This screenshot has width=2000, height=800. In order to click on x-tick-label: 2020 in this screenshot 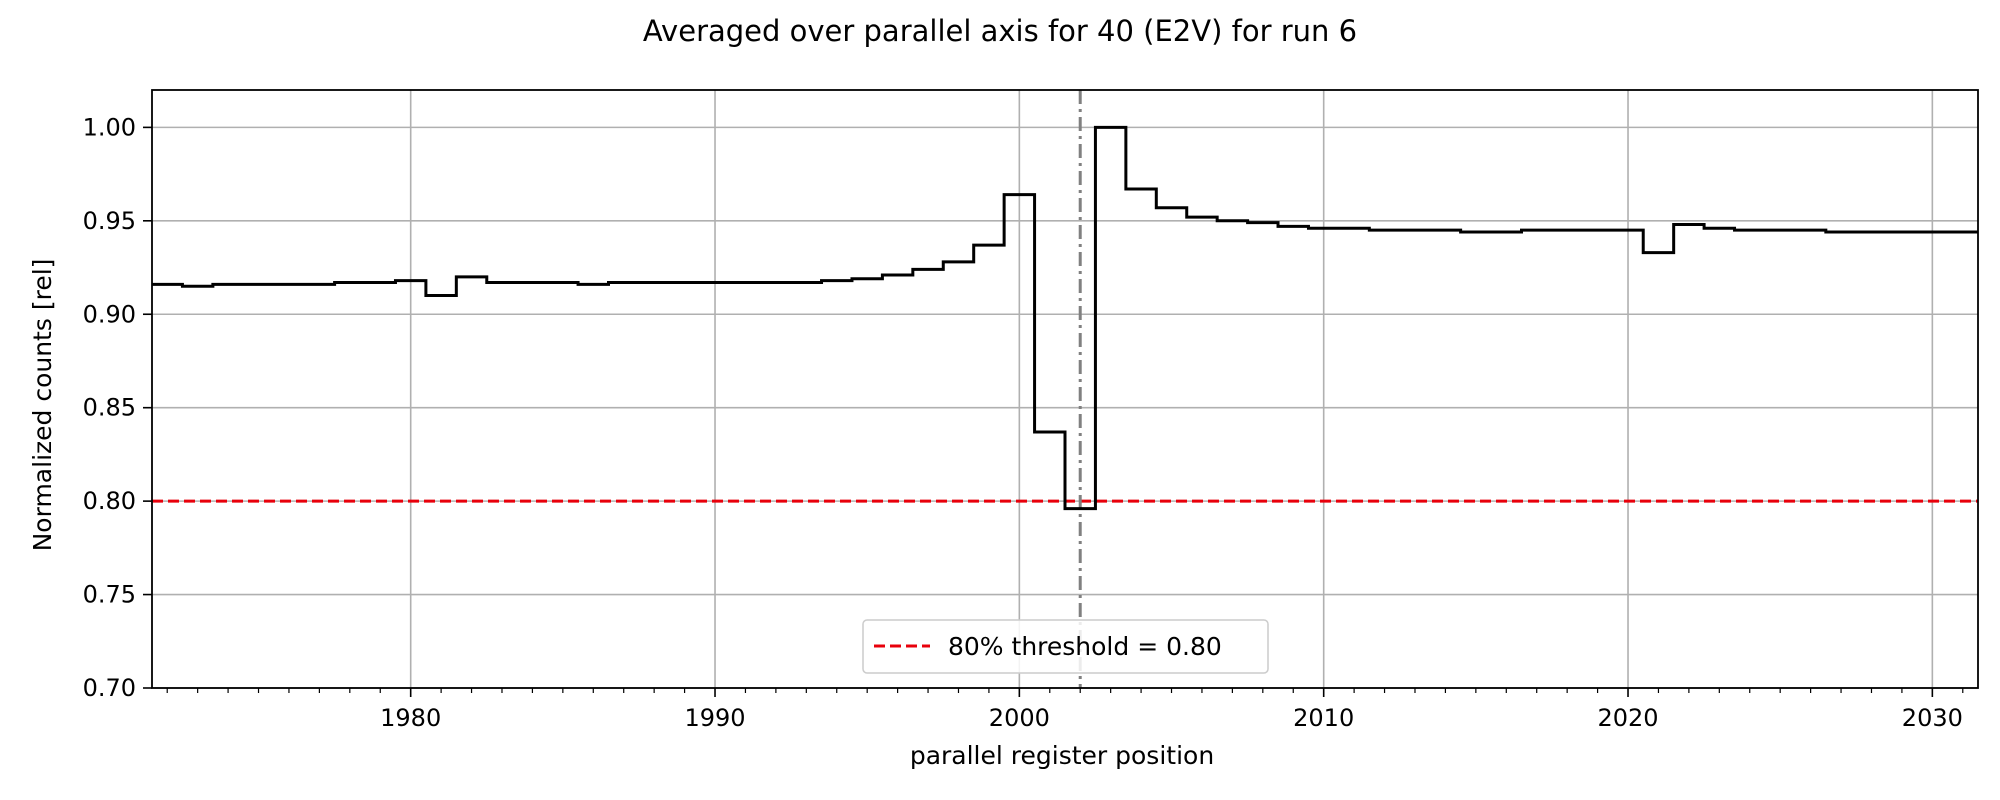, I will do `click(1627, 718)`.